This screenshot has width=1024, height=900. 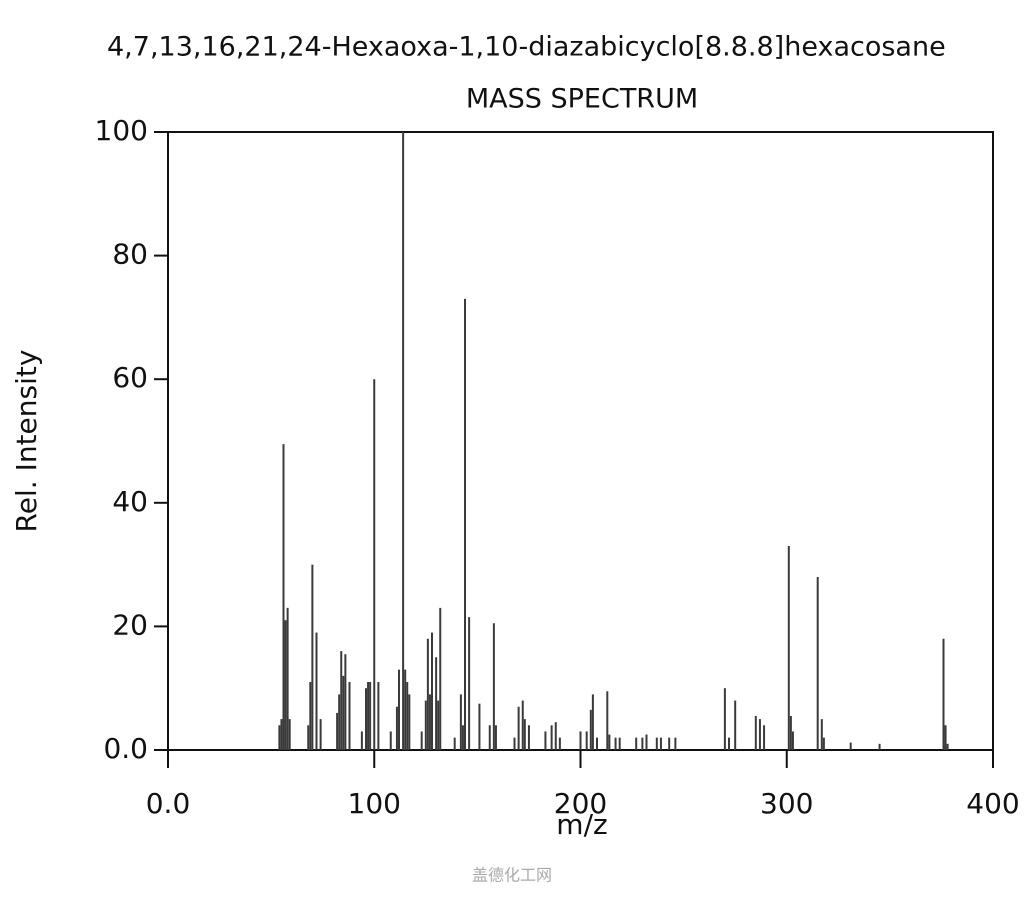 What do you see at coordinates (582, 99) in the screenshot?
I see `chart-subtitle: MASS SPECTRUM` at bounding box center [582, 99].